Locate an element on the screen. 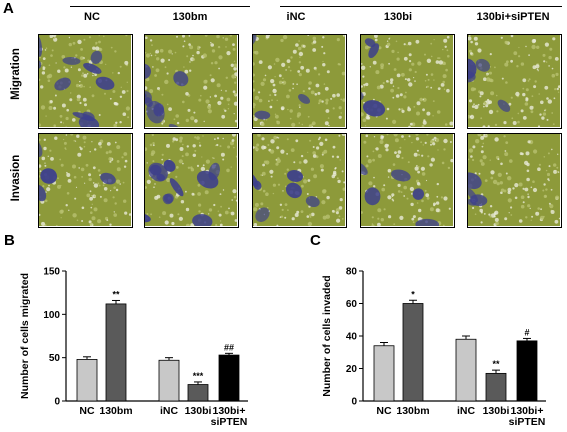 The height and width of the screenshot is (432, 567). y-tick-label: 20 is located at coordinates (352, 369).